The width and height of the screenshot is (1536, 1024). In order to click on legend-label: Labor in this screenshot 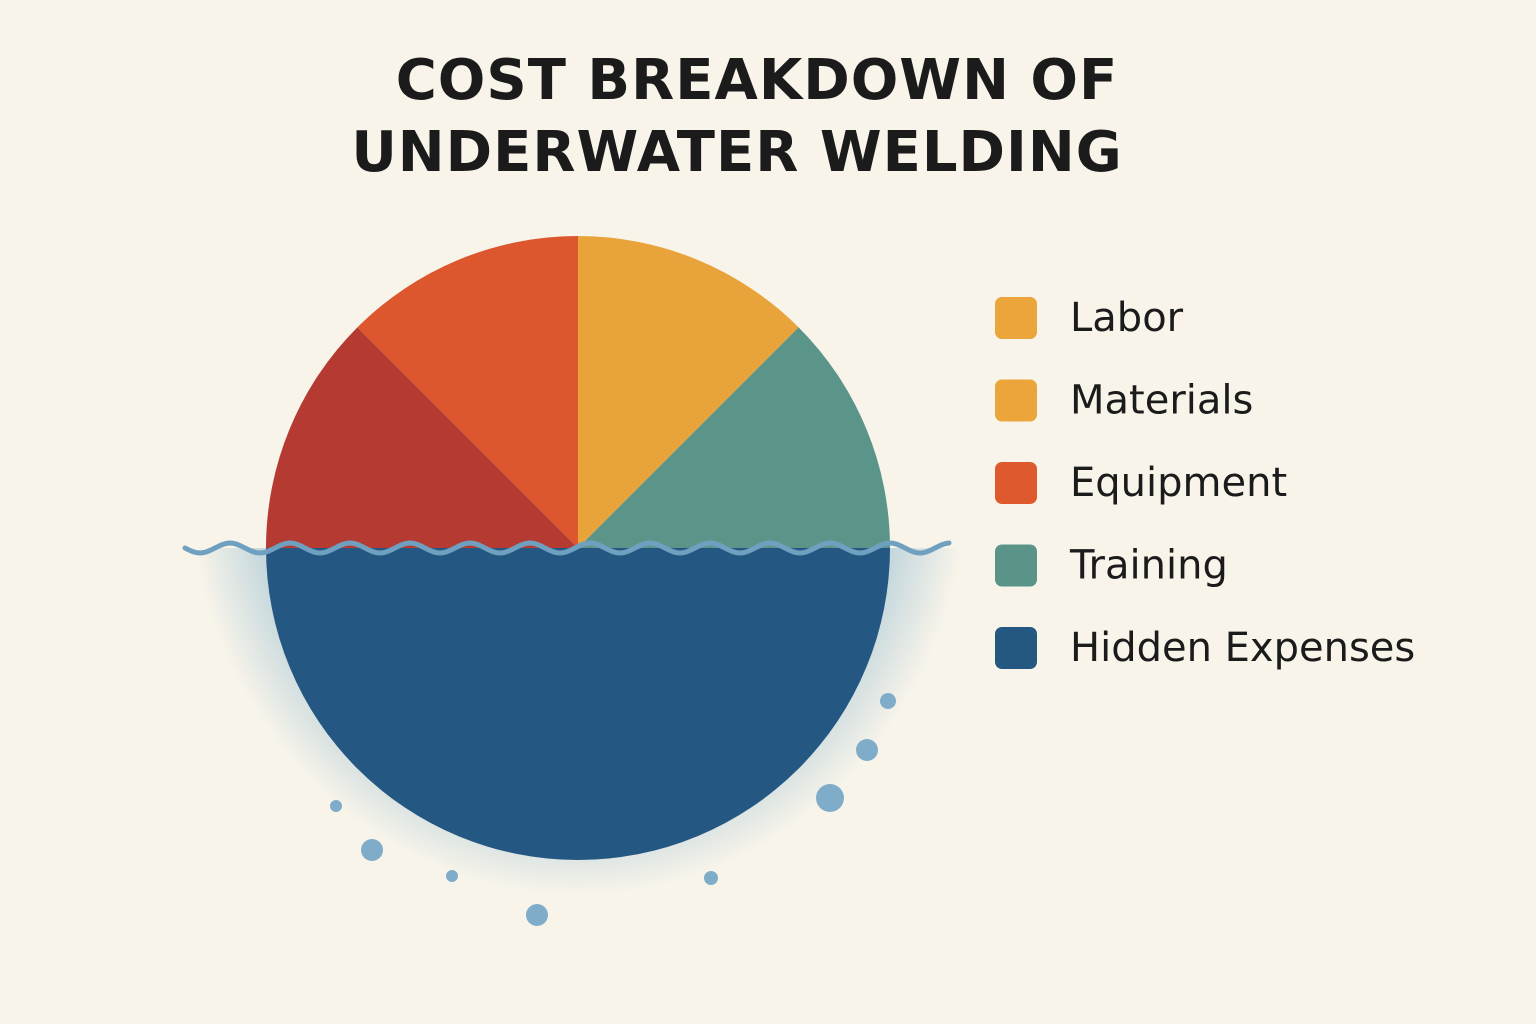, I will do `click(1127, 318)`.